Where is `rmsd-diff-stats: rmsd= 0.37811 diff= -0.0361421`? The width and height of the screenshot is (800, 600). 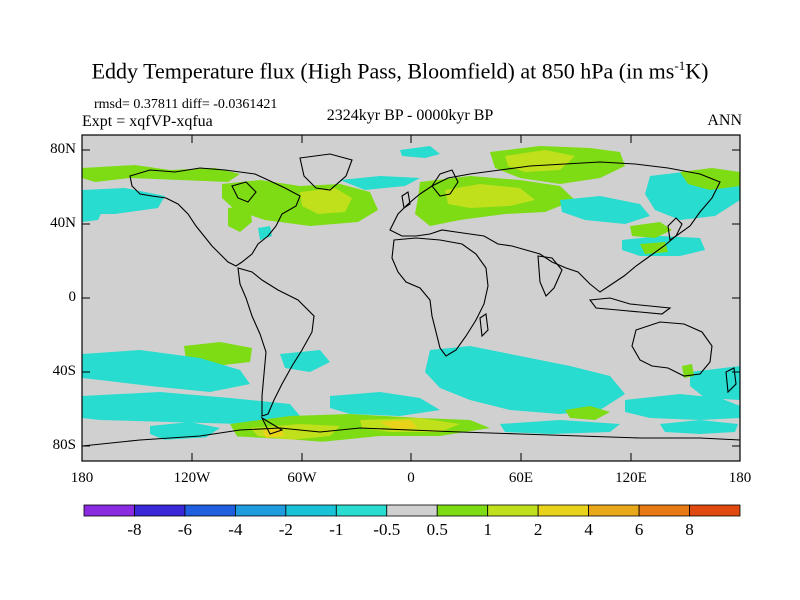
rmsd-diff-stats: rmsd= 0.37811 diff= -0.0361421 is located at coordinates (186, 104).